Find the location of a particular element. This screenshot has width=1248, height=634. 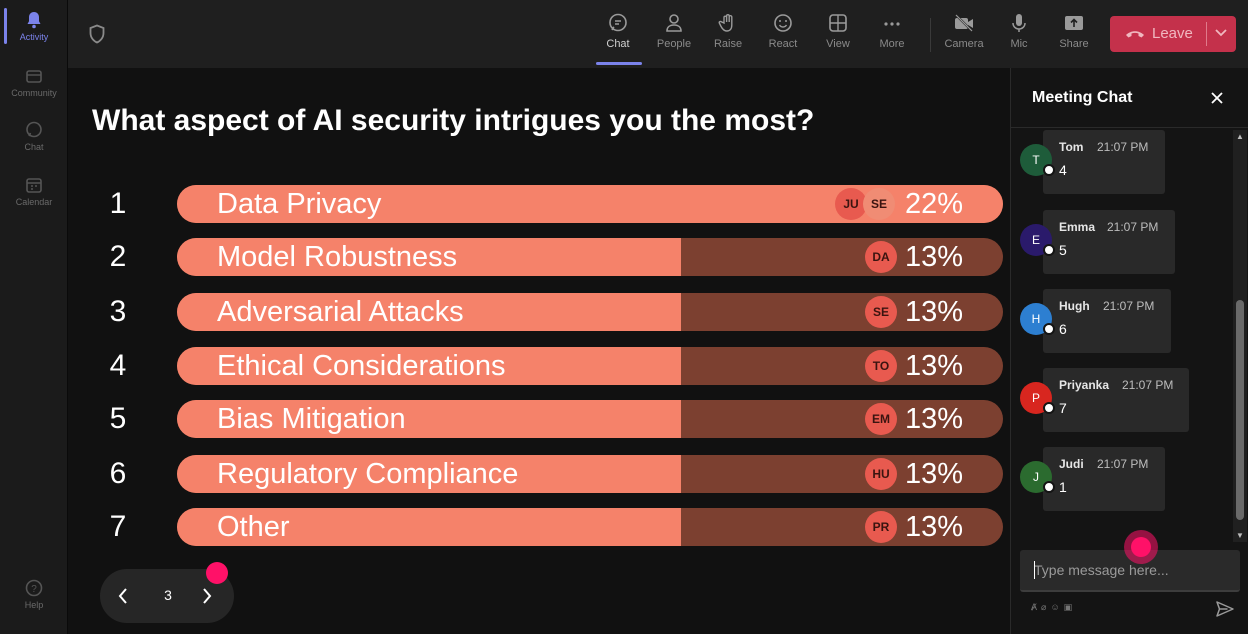

leave-label: Leave is located at coordinates (1172, 33).